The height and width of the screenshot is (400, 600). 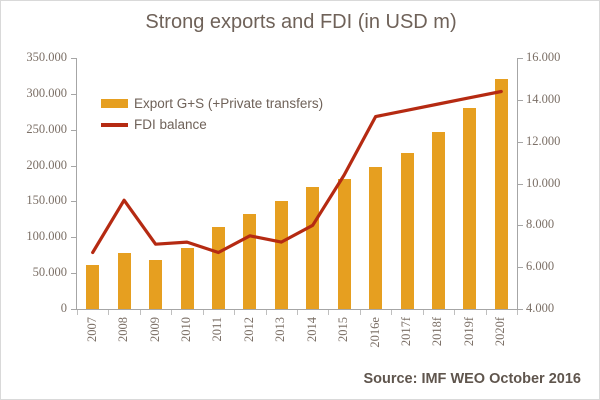 What do you see at coordinates (374, 332) in the screenshot?
I see `x-axis-tick-label: 2016e` at bounding box center [374, 332].